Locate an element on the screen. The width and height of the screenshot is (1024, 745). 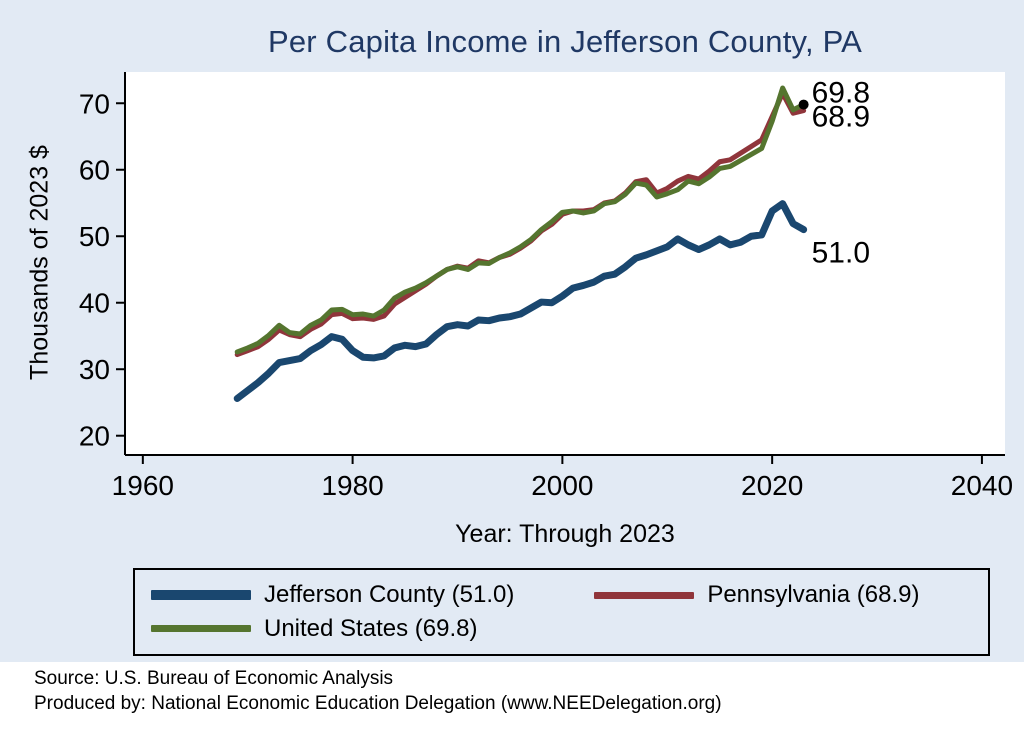
legend-item-jefferson-county: Jefferson County (51.0) is located at coordinates (372, 595).